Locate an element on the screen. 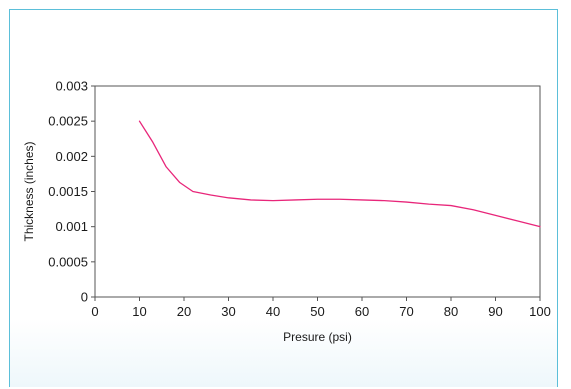 This screenshot has width=571, height=389. x-axis-label: Presure (psi) is located at coordinates (317, 337).